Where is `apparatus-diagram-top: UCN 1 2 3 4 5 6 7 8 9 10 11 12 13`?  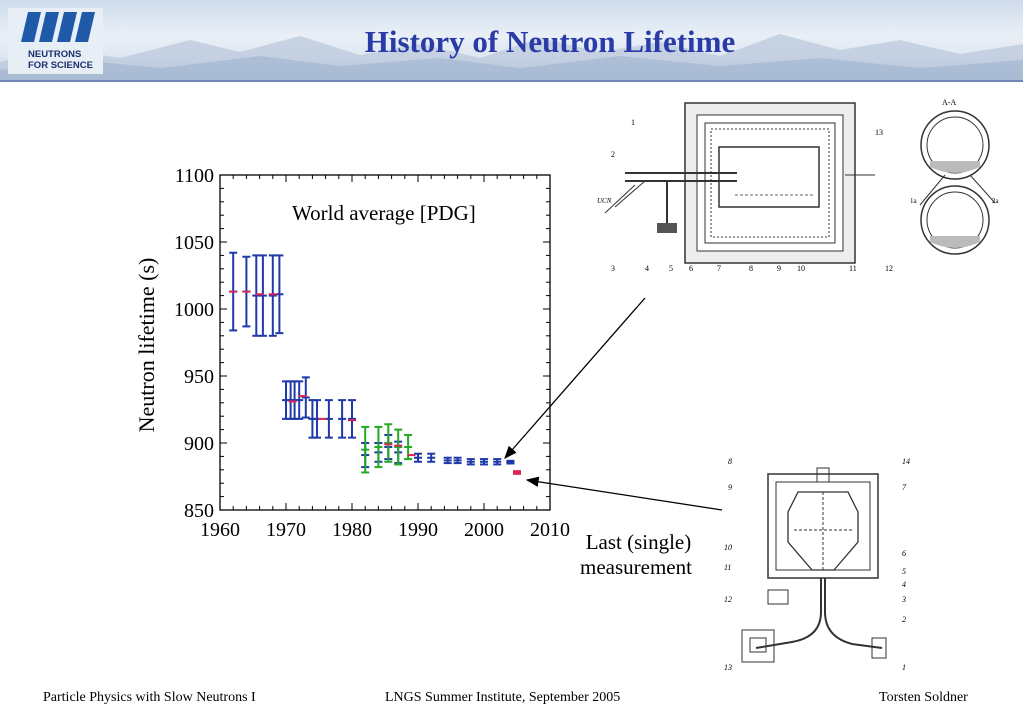
apparatus-diagram-top: UCN 1 2 3 4 5 6 7 8 9 10 11 12 13 is located at coordinates (745, 187).